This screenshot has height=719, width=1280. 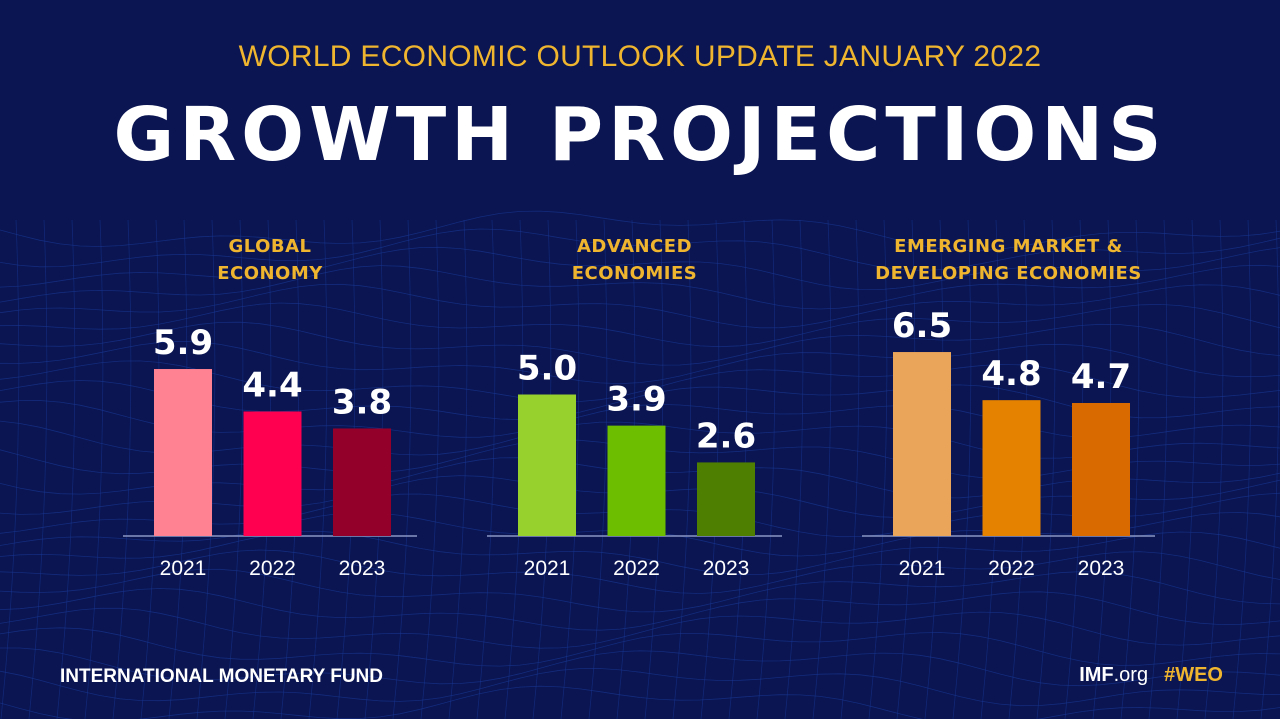 I want to click on data-label: 6.5, so click(x=922, y=326).